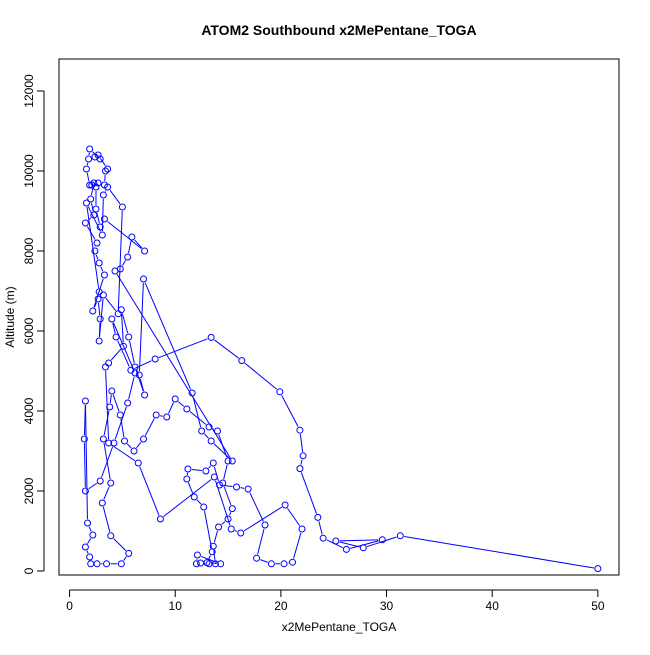  Describe the element at coordinates (29, 570) in the screenshot. I see `y-tick-label: 0` at that location.